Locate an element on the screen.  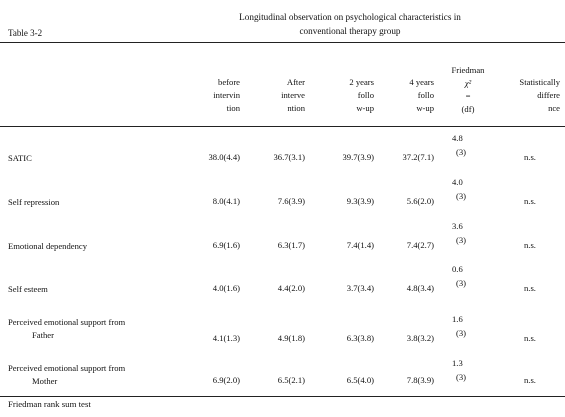
cell-chi: 4.0 is located at coordinates (457, 182).